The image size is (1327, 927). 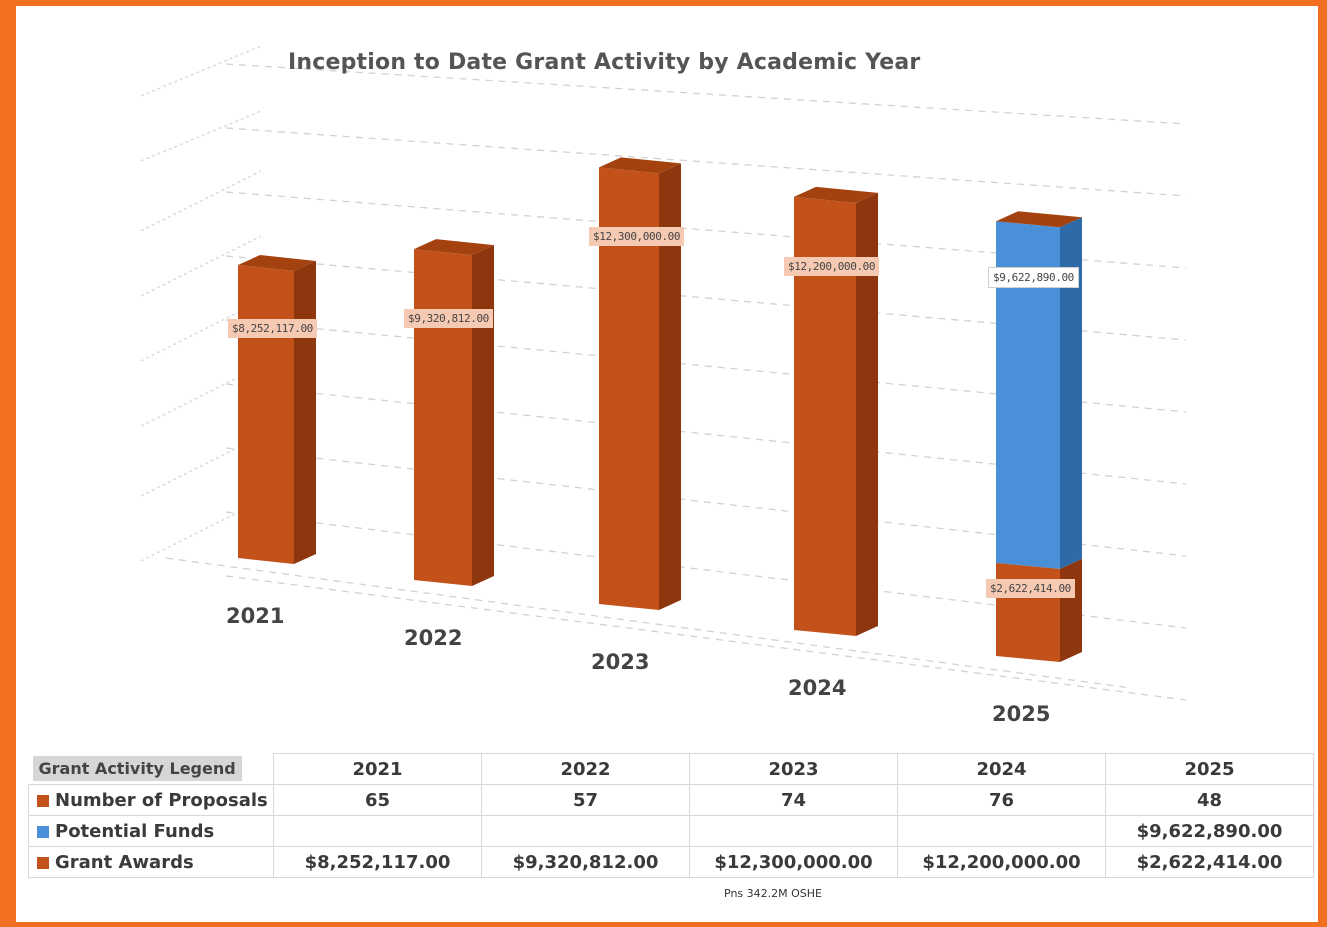 What do you see at coordinates (137, 769) in the screenshot?
I see `legend-title: Grant Activity Legend` at bounding box center [137, 769].